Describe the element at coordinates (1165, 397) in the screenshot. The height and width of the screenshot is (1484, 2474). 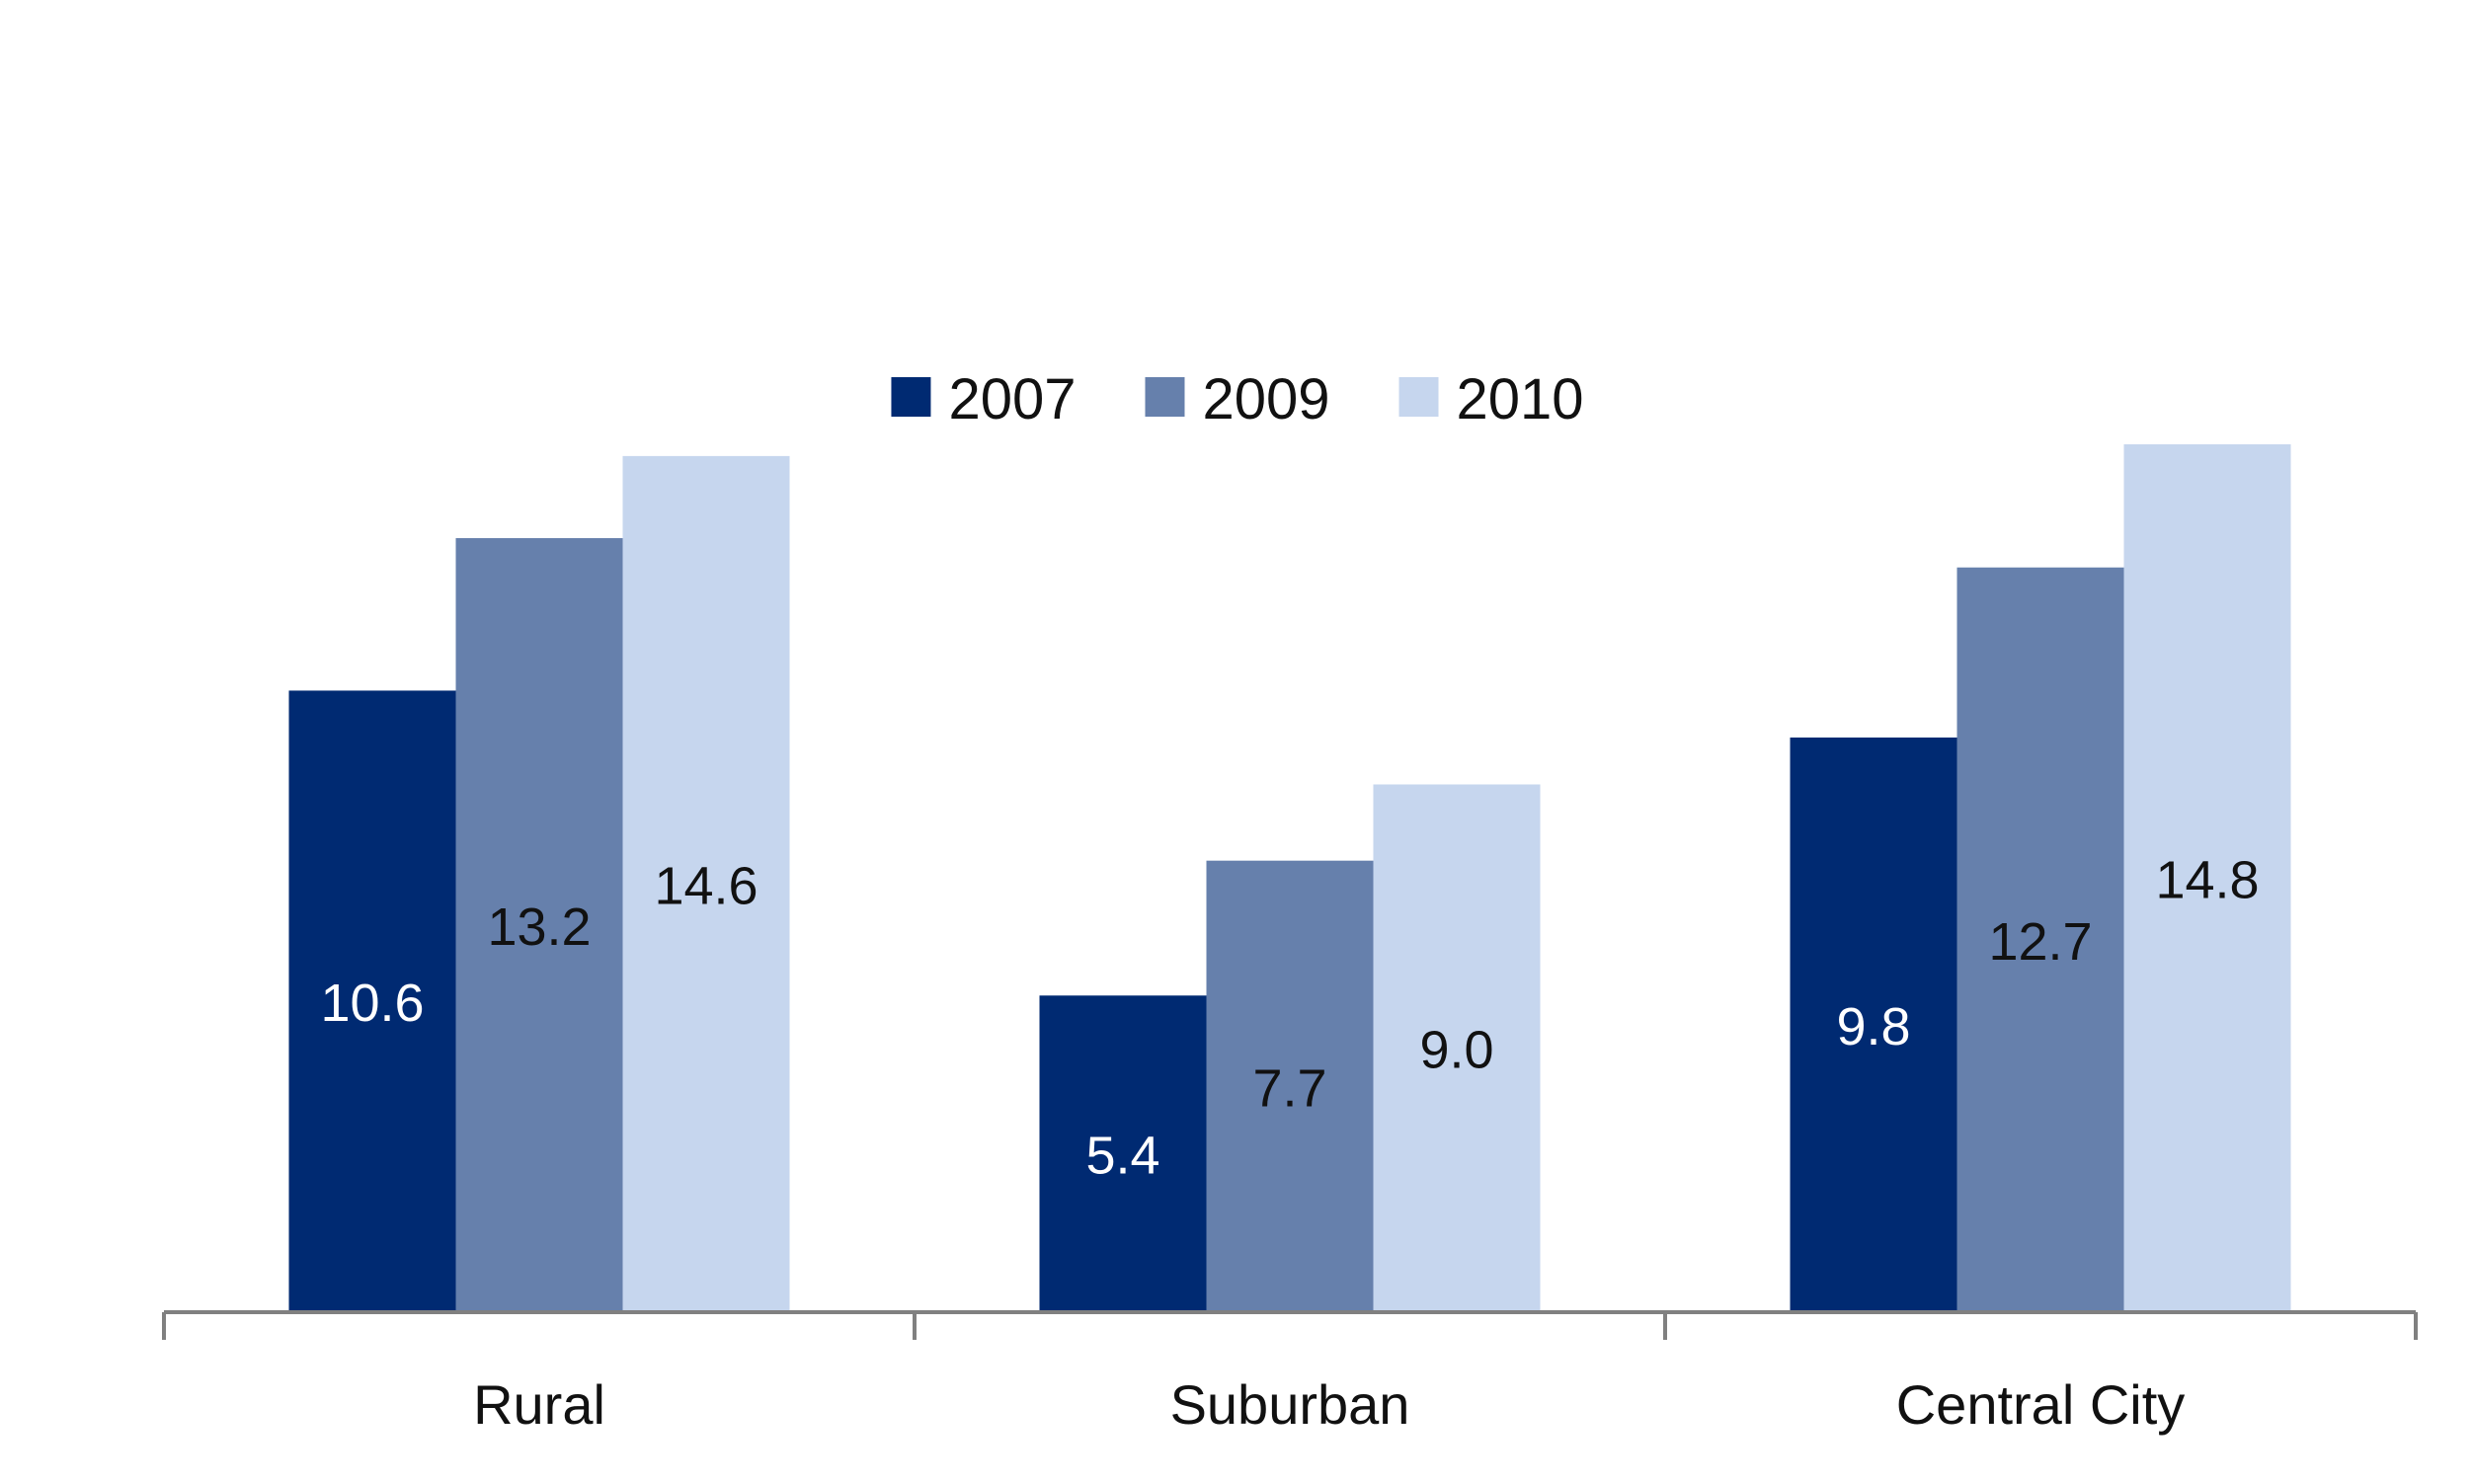
I see `legend-swatch-2009` at that location.